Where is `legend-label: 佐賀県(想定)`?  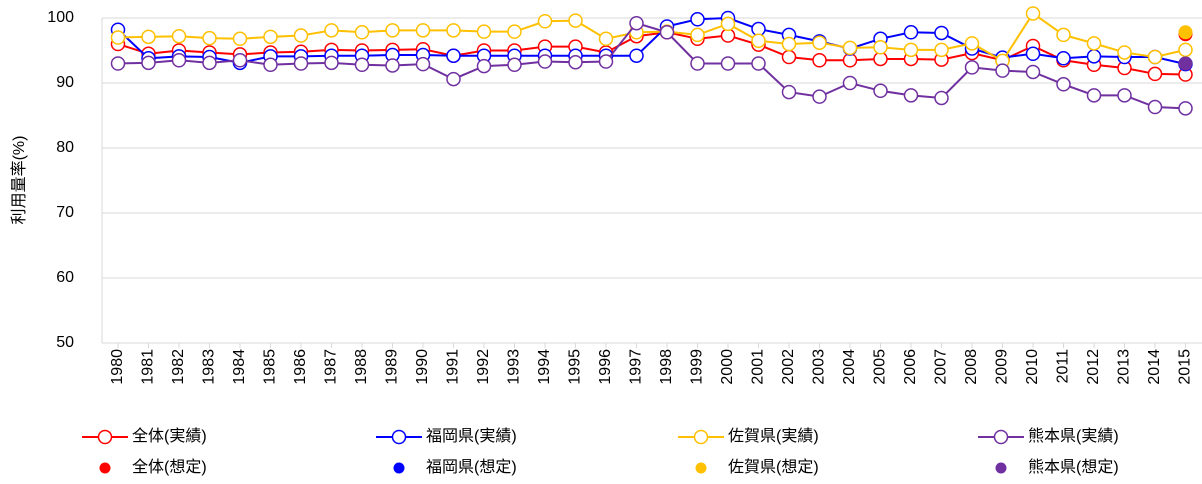 legend-label: 佐賀県(想定) is located at coordinates (773, 467).